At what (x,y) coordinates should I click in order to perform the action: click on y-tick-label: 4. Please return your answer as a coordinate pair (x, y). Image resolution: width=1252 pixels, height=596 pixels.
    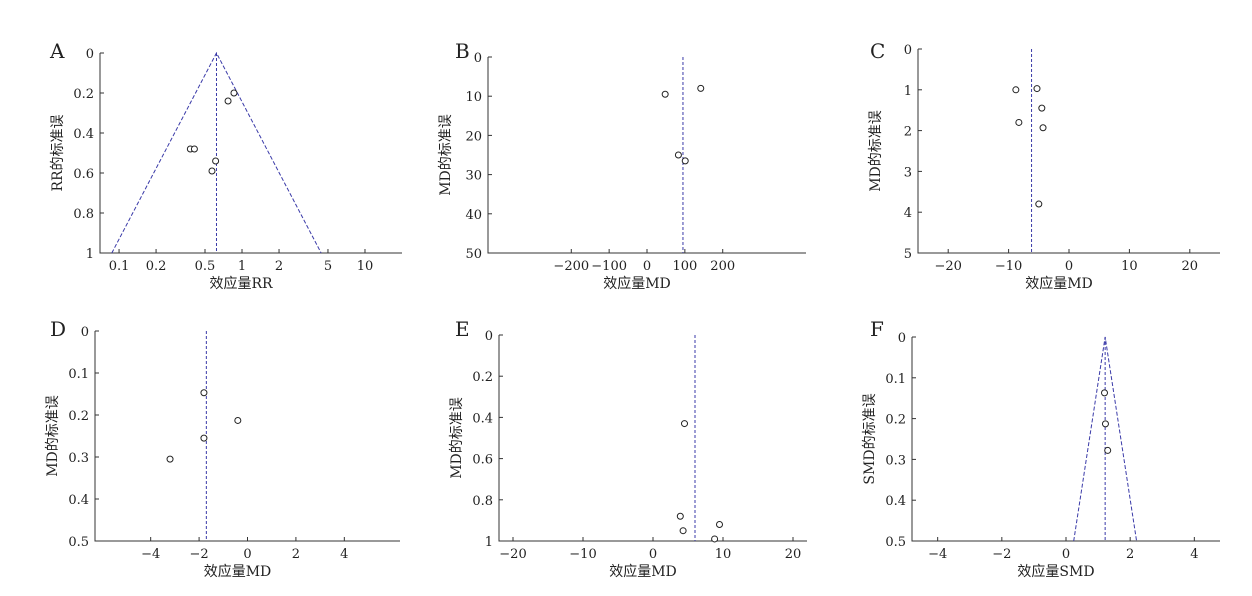
    Looking at the image, I should click on (908, 213).